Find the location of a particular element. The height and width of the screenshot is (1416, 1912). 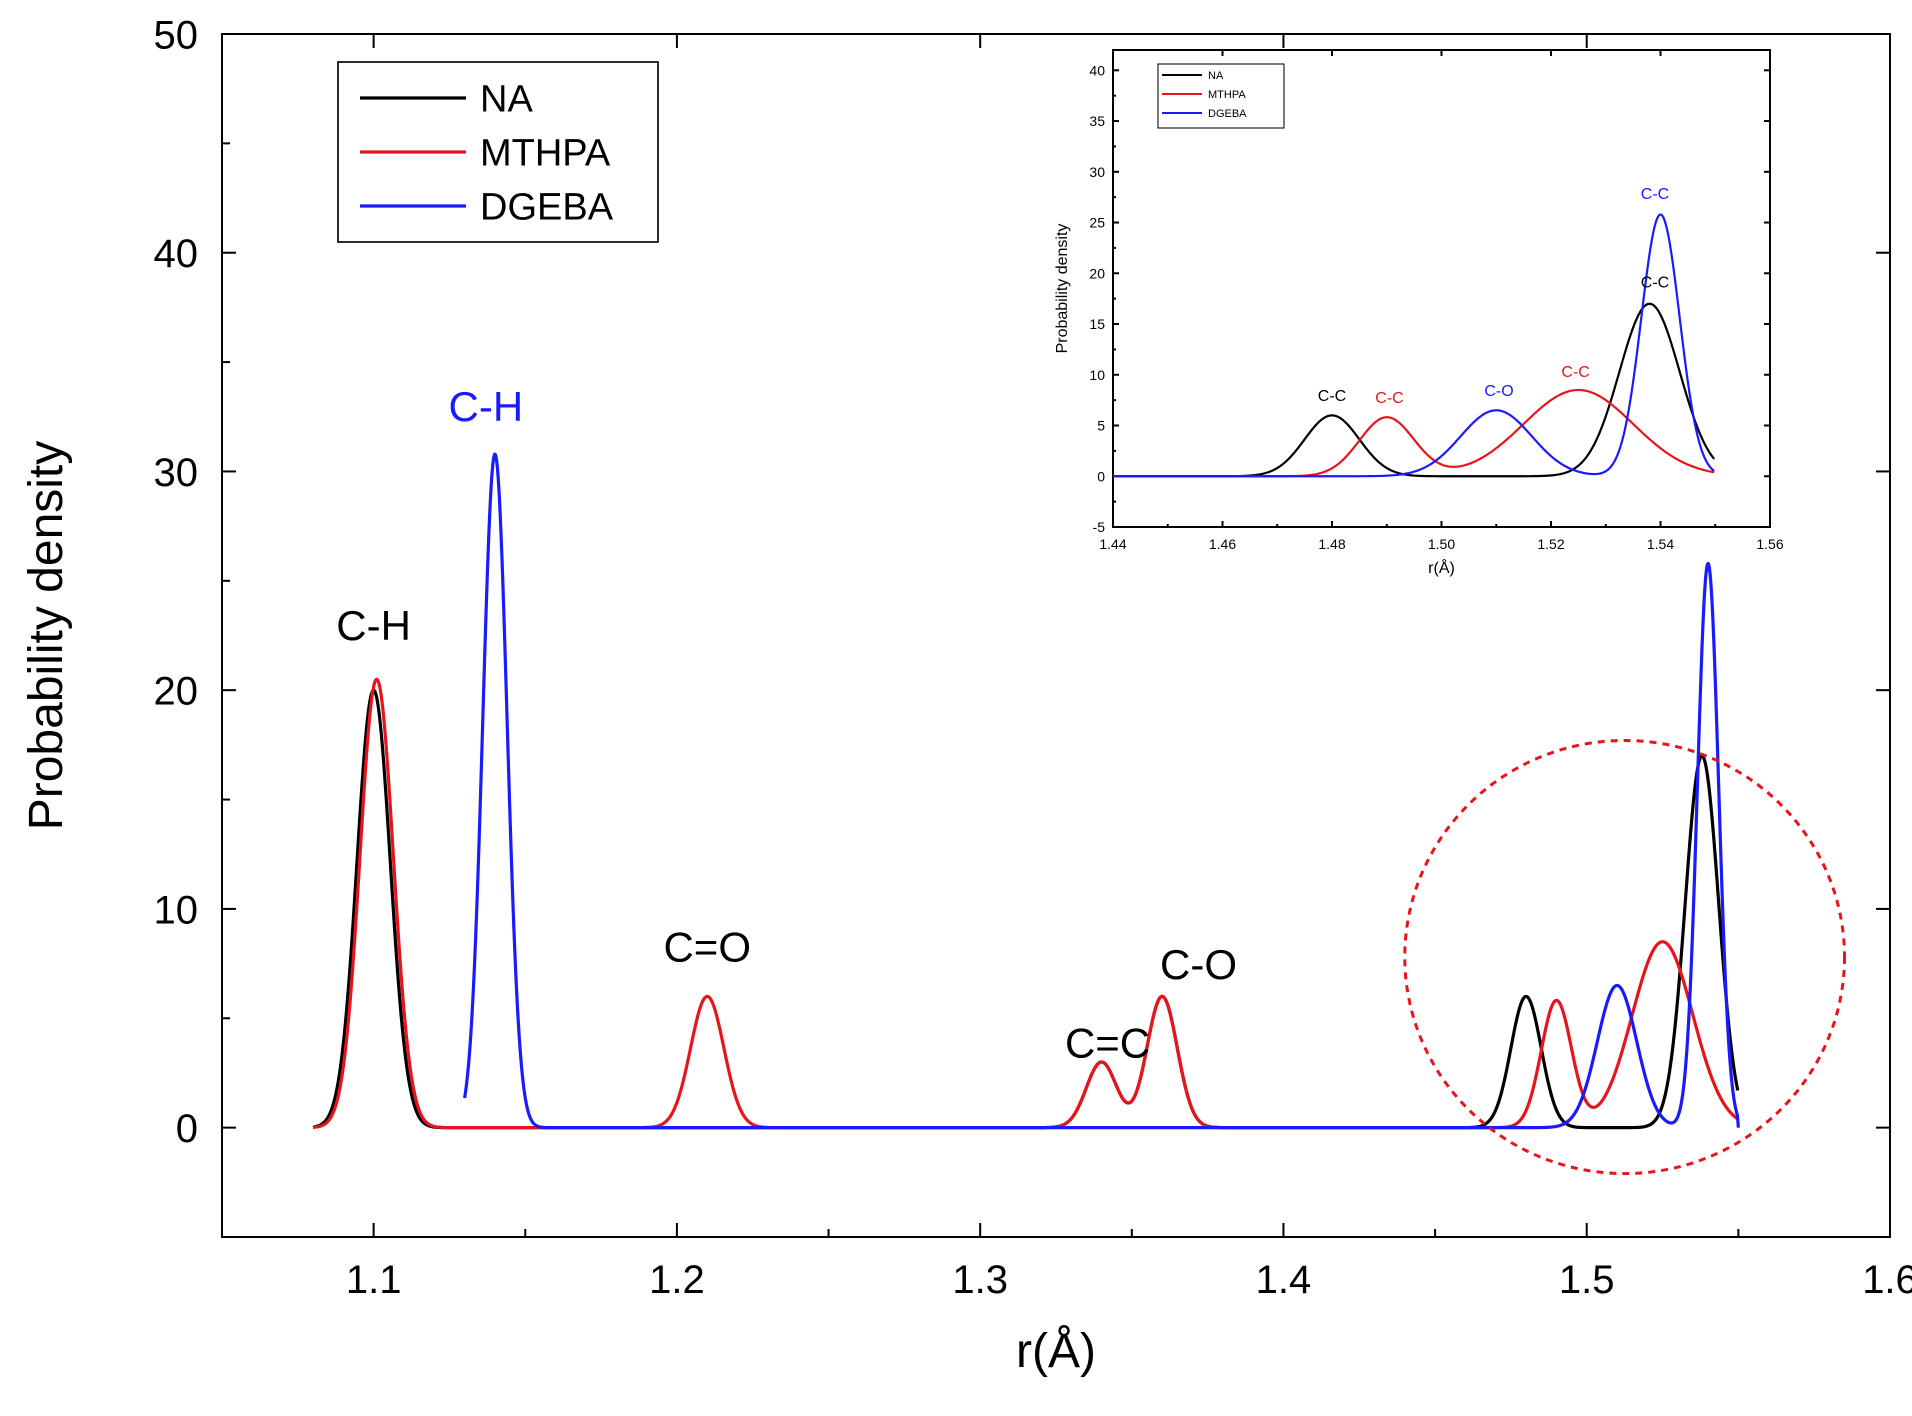

inset-y-tick-label: -5 is located at coordinates (1099, 527).